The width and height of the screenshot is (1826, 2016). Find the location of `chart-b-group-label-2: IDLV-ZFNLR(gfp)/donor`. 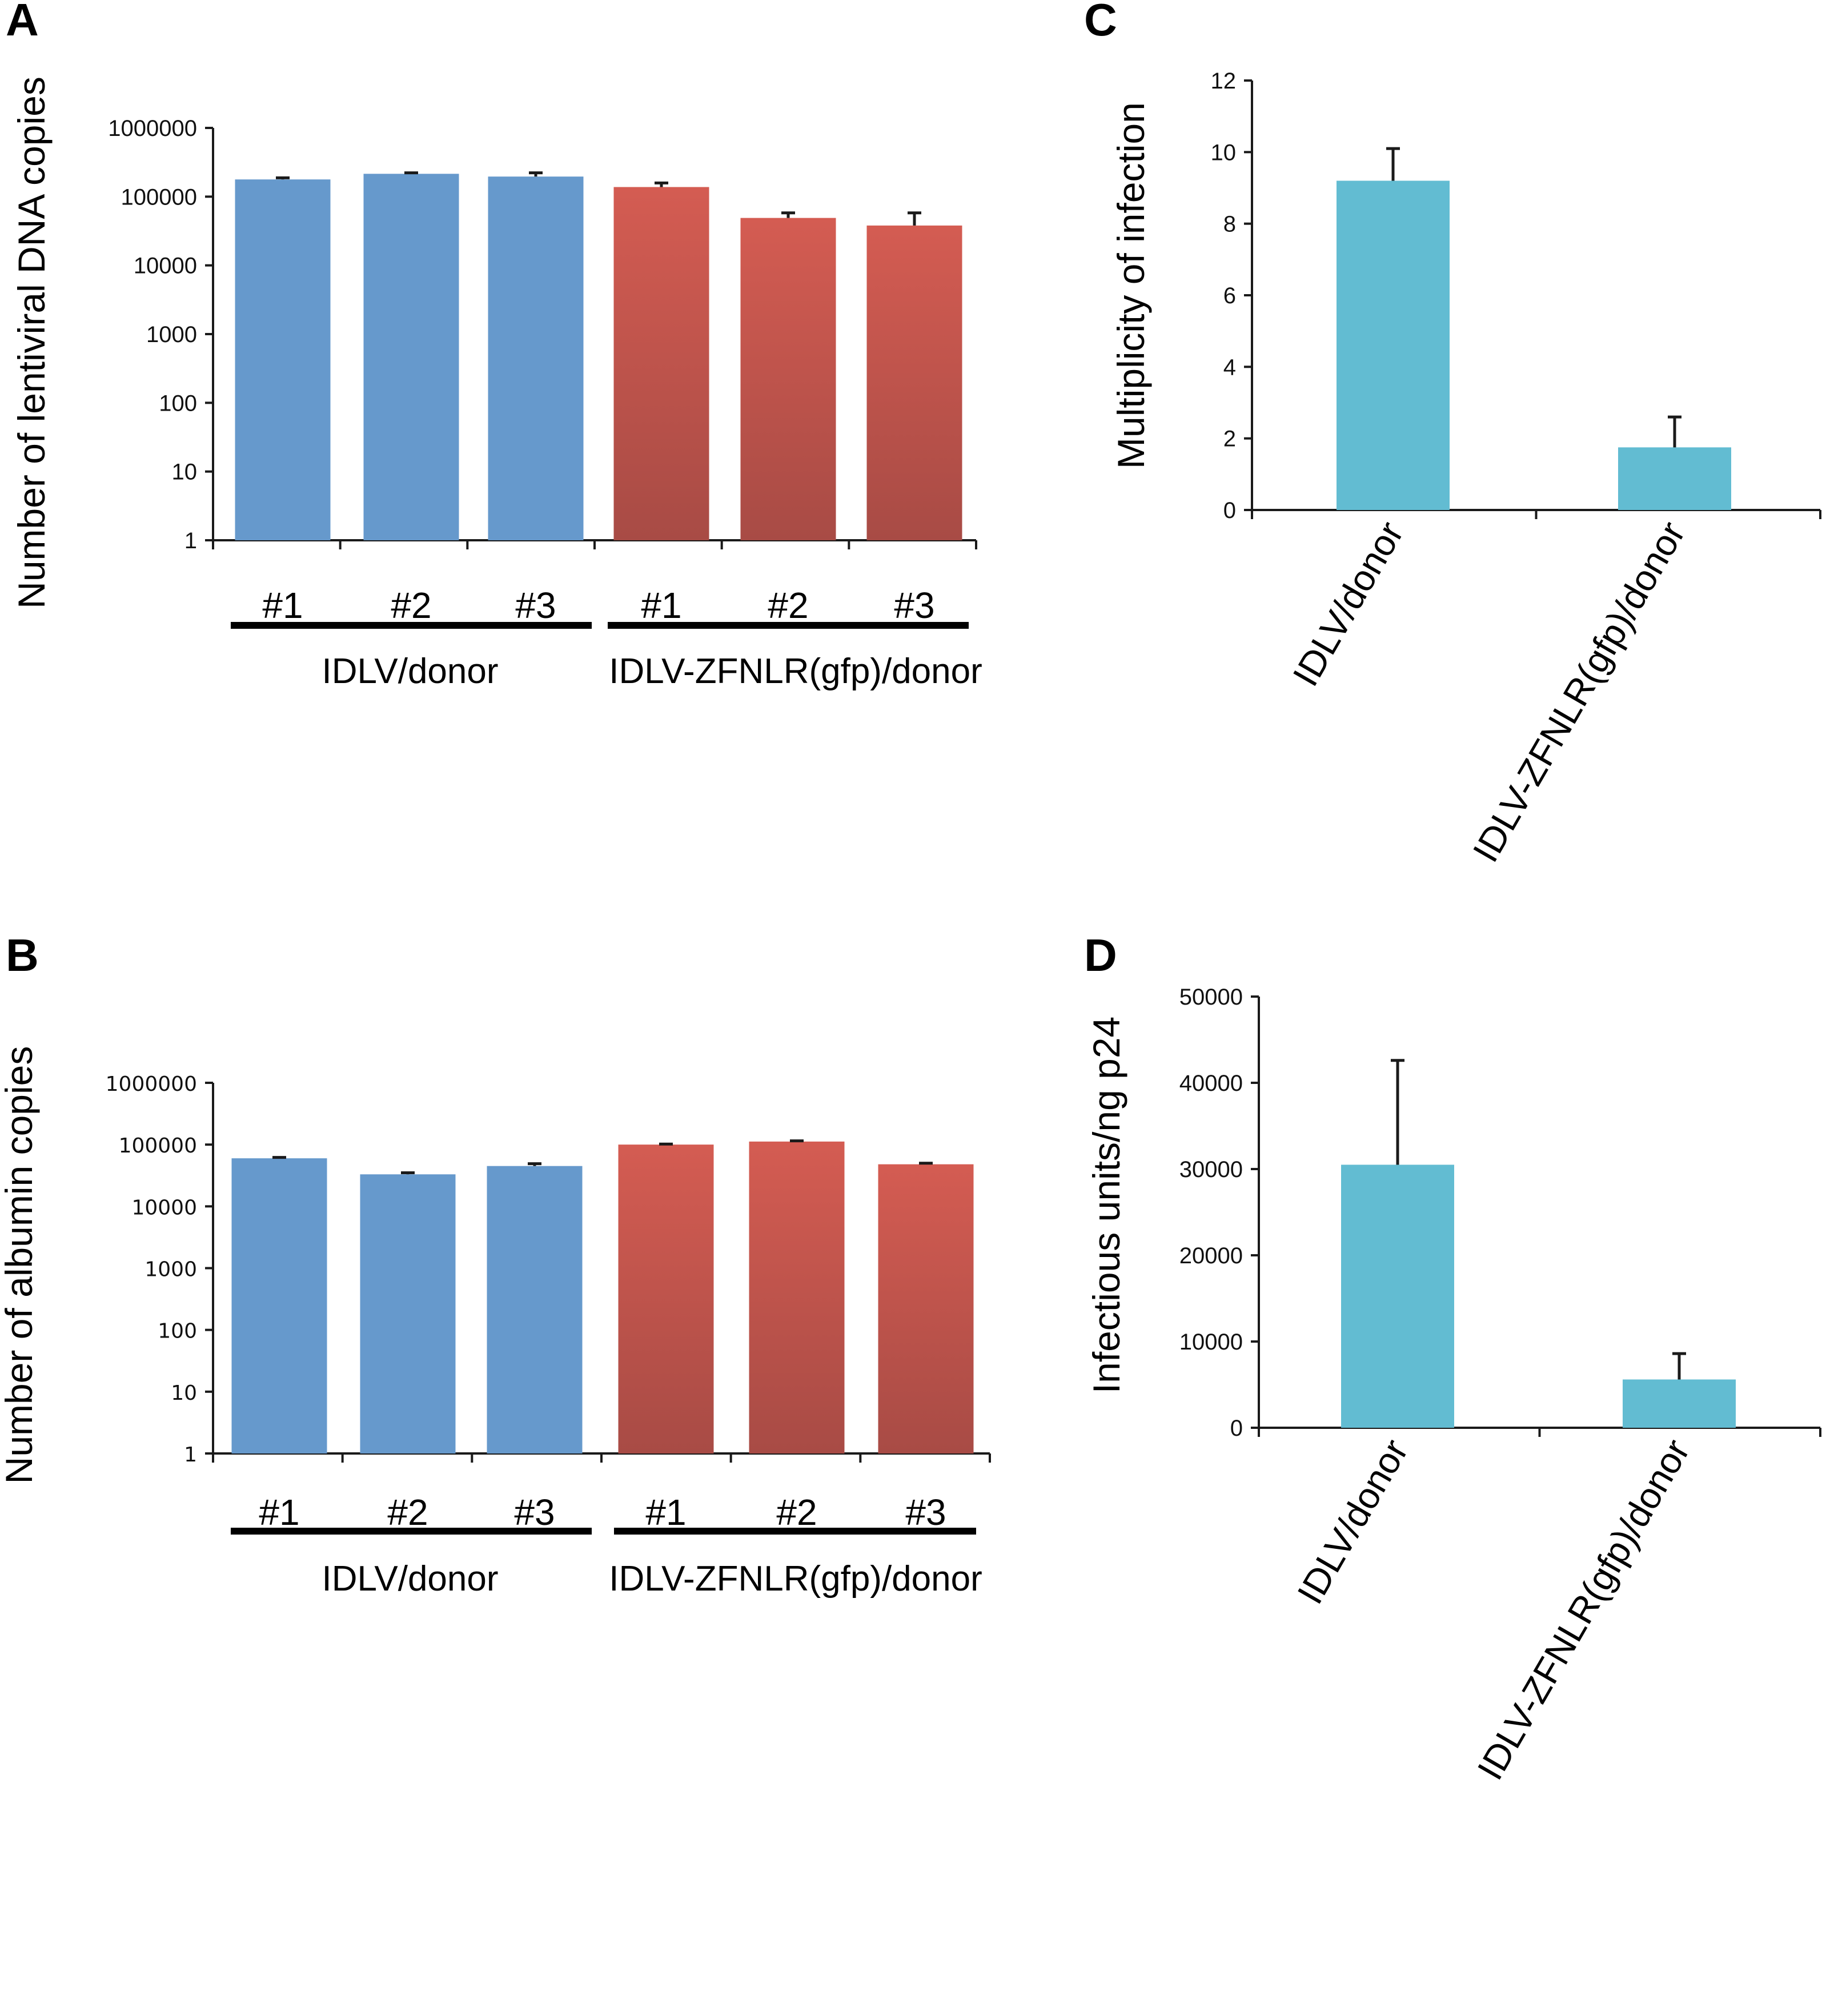

chart-b-group-label-2: IDLV-ZFNLR(gfp)/donor is located at coordinates (795, 1579).